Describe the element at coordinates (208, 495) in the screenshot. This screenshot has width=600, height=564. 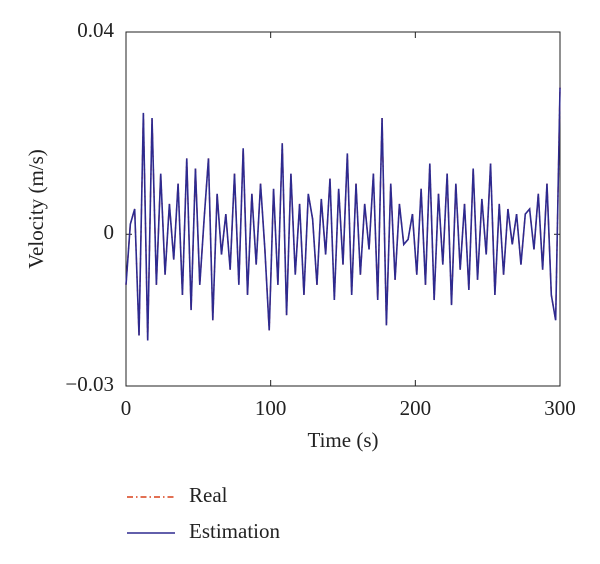
I see `legend-label: Real` at that location.